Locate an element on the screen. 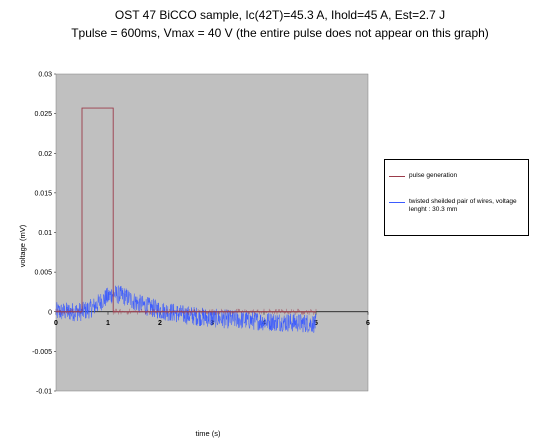 This screenshot has height=448, width=560. legend-label-pulse: pulse generation is located at coordinates (433, 175).